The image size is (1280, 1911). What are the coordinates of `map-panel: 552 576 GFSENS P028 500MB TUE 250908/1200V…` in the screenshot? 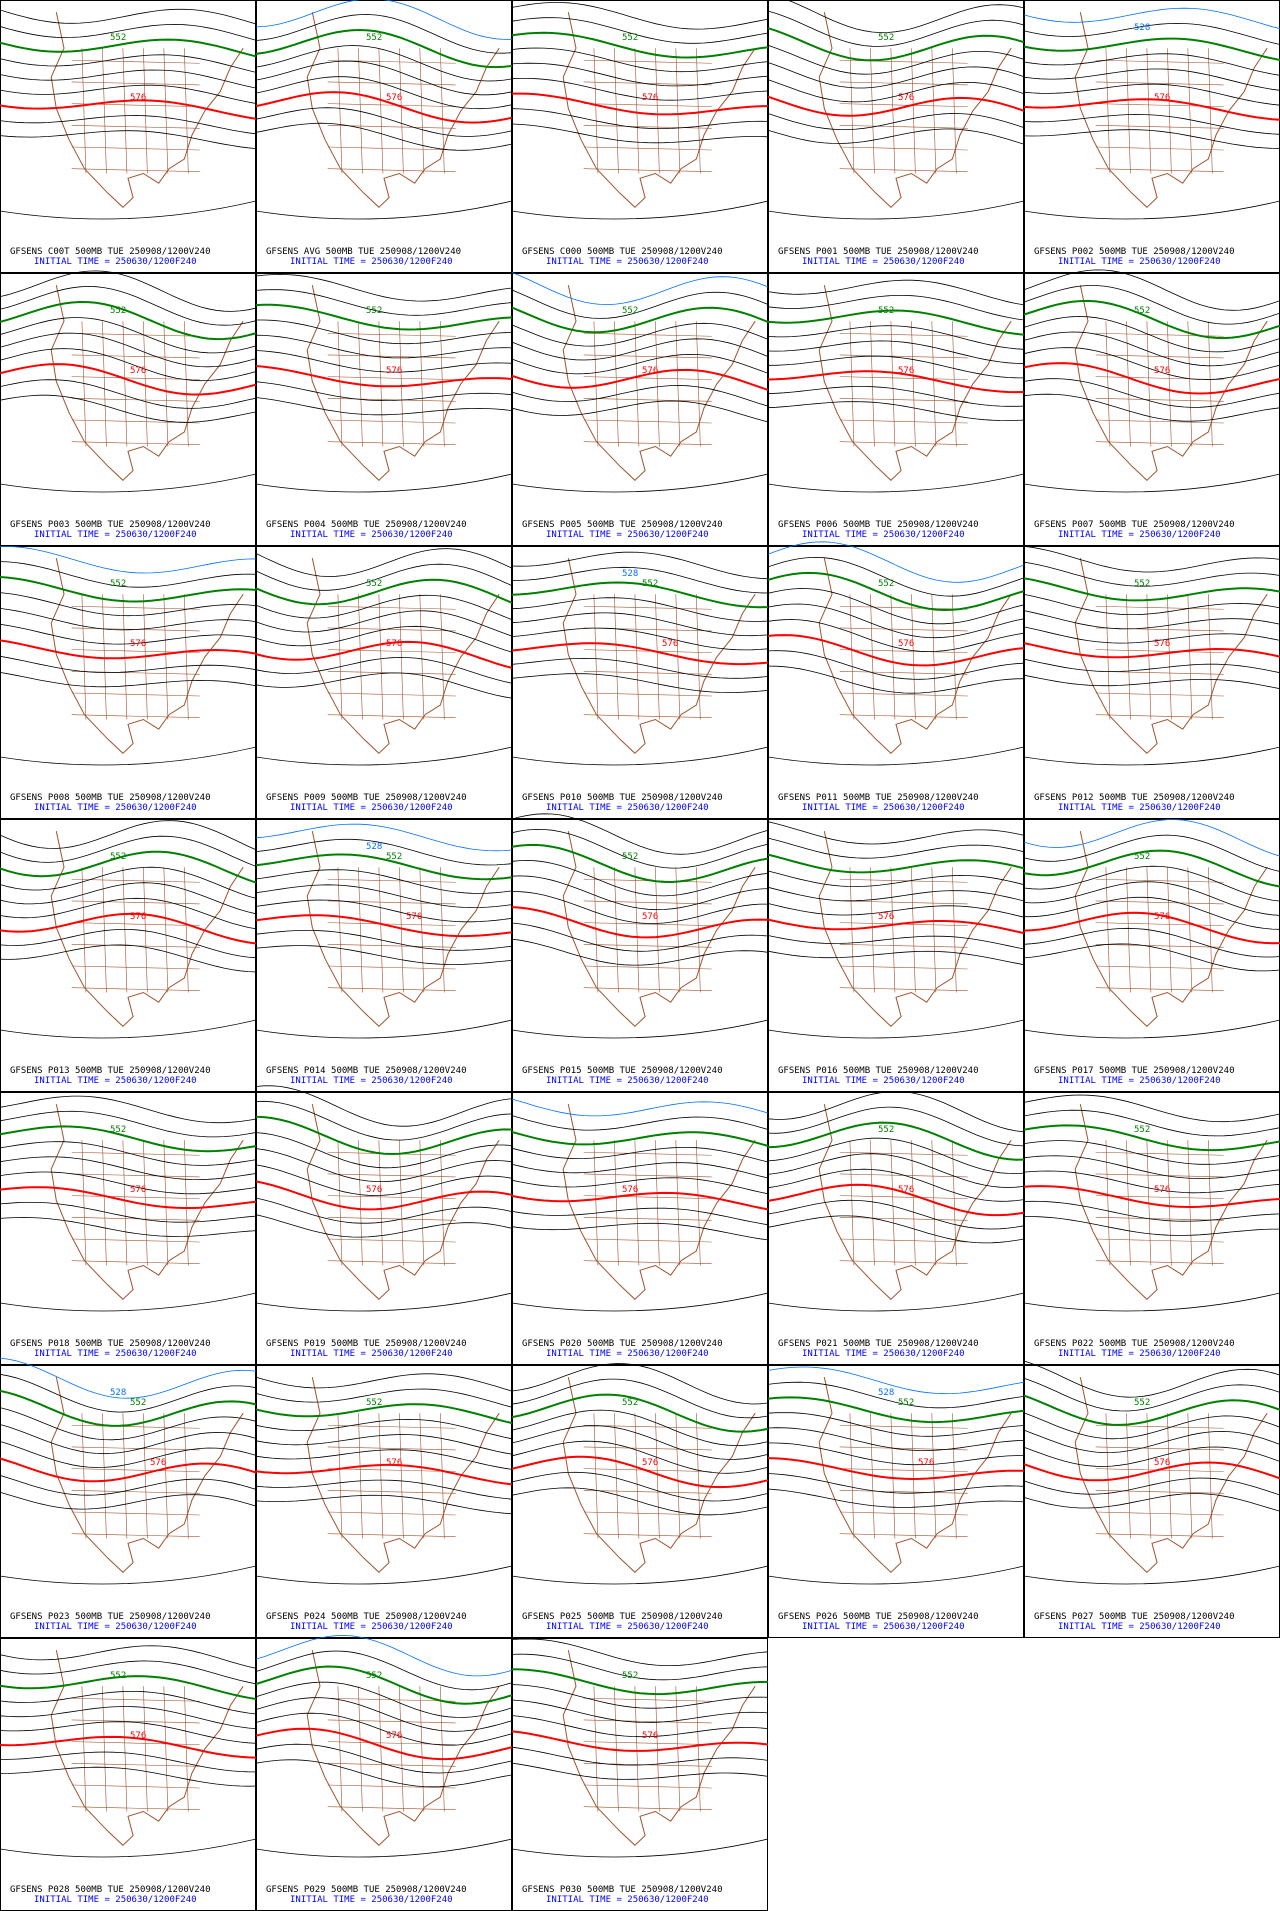 It's located at (128, 1774).